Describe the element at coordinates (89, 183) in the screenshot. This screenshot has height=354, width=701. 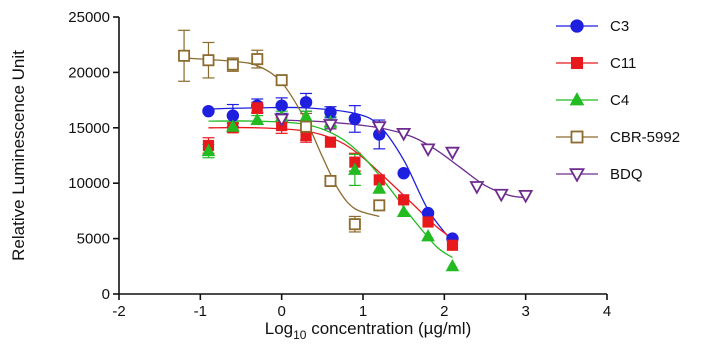
I see `y-tick-label: 10000` at that location.